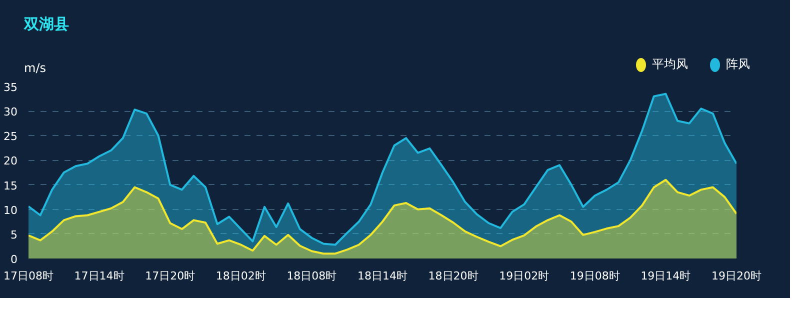 This screenshot has width=800, height=323. Describe the element at coordinates (737, 276) in the screenshot. I see `x-tick-label: 19日20时` at that location.